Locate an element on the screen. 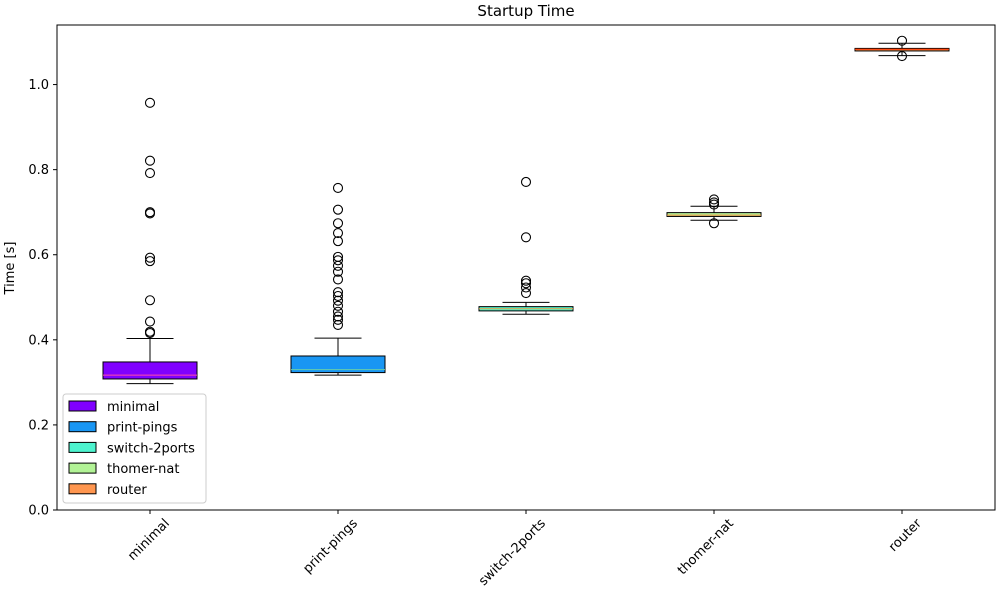  legend-item-minimal: minimal is located at coordinates (113, 407).